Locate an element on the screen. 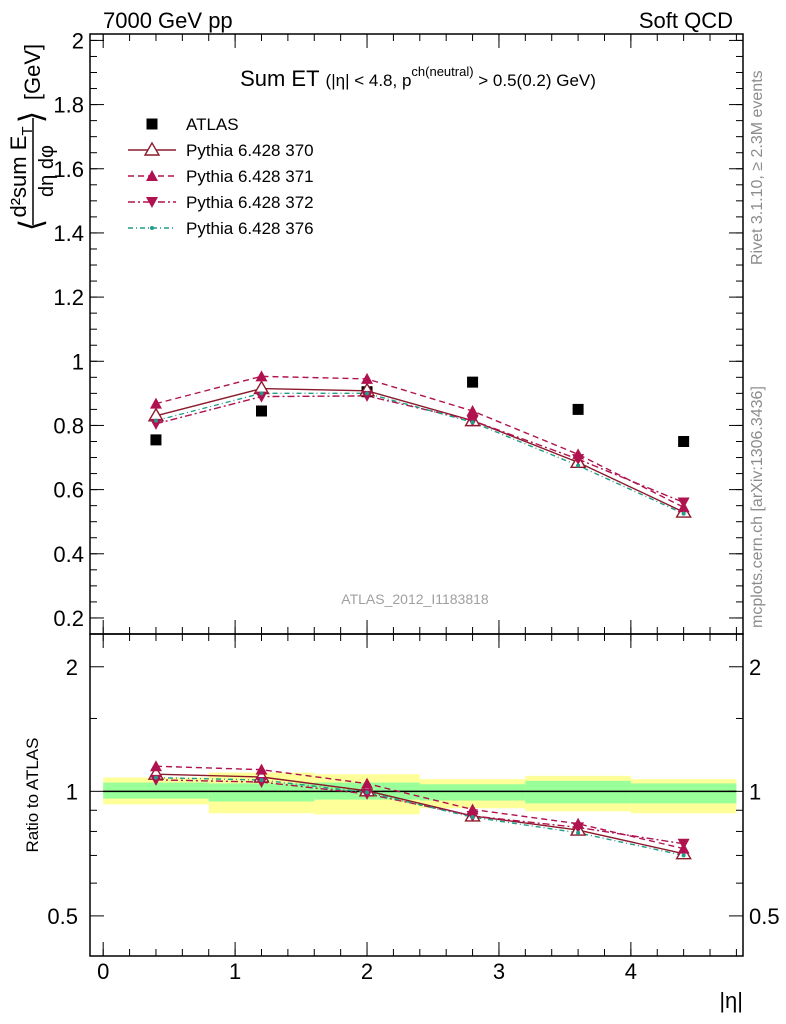 Image resolution: width=786 pixels, height=1024 pixels. y-label-unit: [GeV] is located at coordinates (32, 72).